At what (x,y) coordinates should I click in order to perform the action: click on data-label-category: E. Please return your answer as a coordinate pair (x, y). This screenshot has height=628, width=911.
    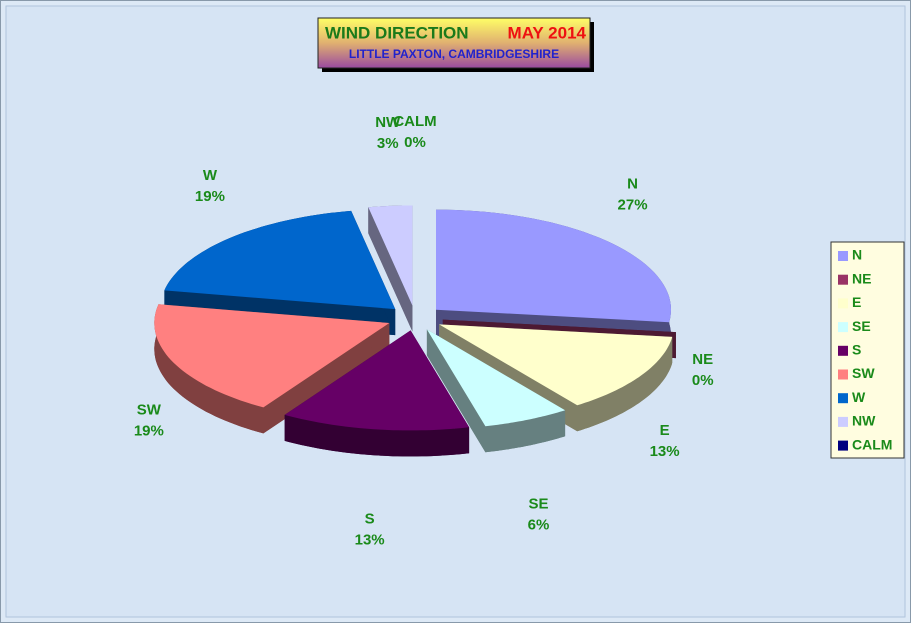
    Looking at the image, I should click on (665, 430).